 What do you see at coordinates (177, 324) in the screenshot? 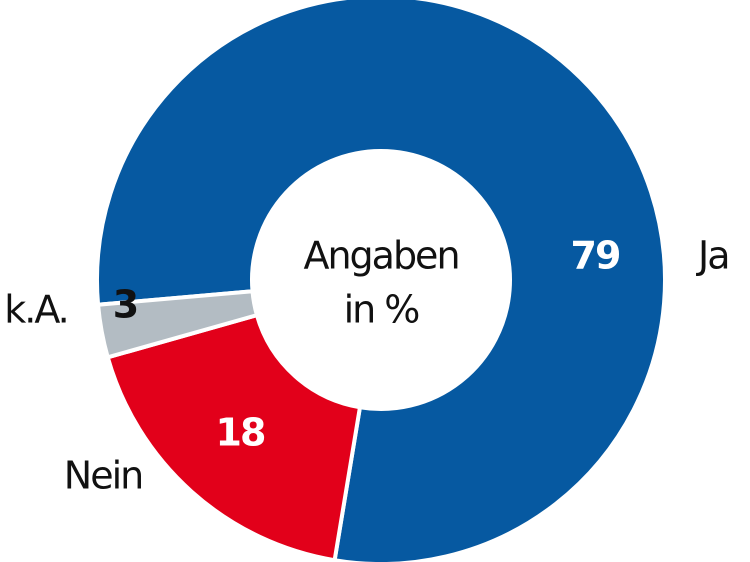
I see `donut-segment` at bounding box center [177, 324].